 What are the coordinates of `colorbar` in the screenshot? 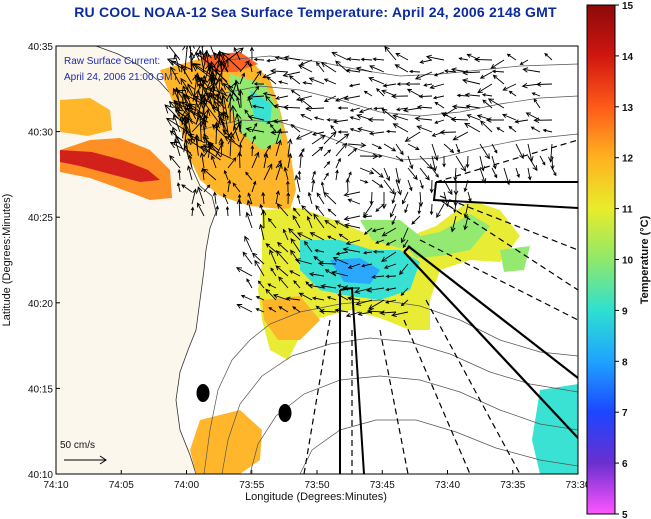 It's located at (601, 259).